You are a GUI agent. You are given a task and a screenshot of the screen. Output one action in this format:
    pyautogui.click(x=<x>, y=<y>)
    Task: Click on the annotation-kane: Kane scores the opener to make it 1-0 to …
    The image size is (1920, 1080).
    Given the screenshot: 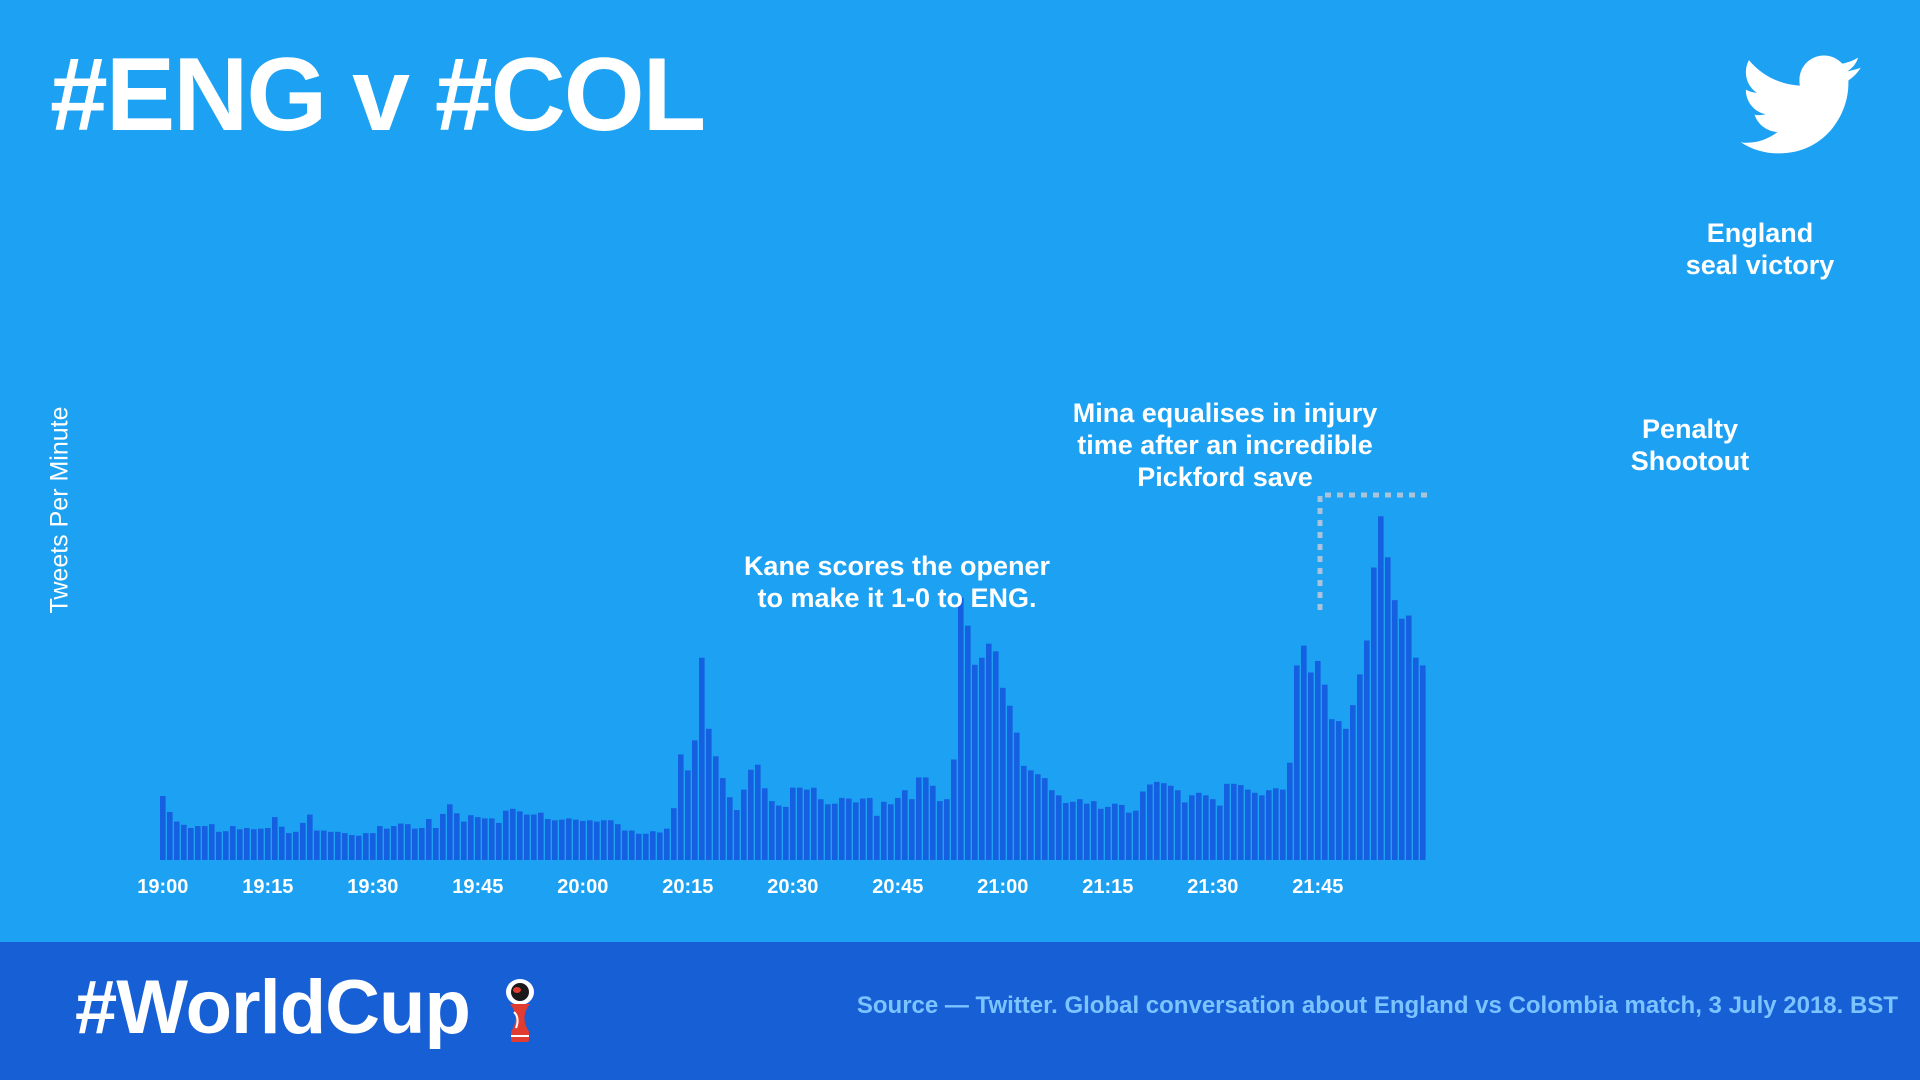 What is the action you would take?
    pyautogui.click(x=897, y=582)
    